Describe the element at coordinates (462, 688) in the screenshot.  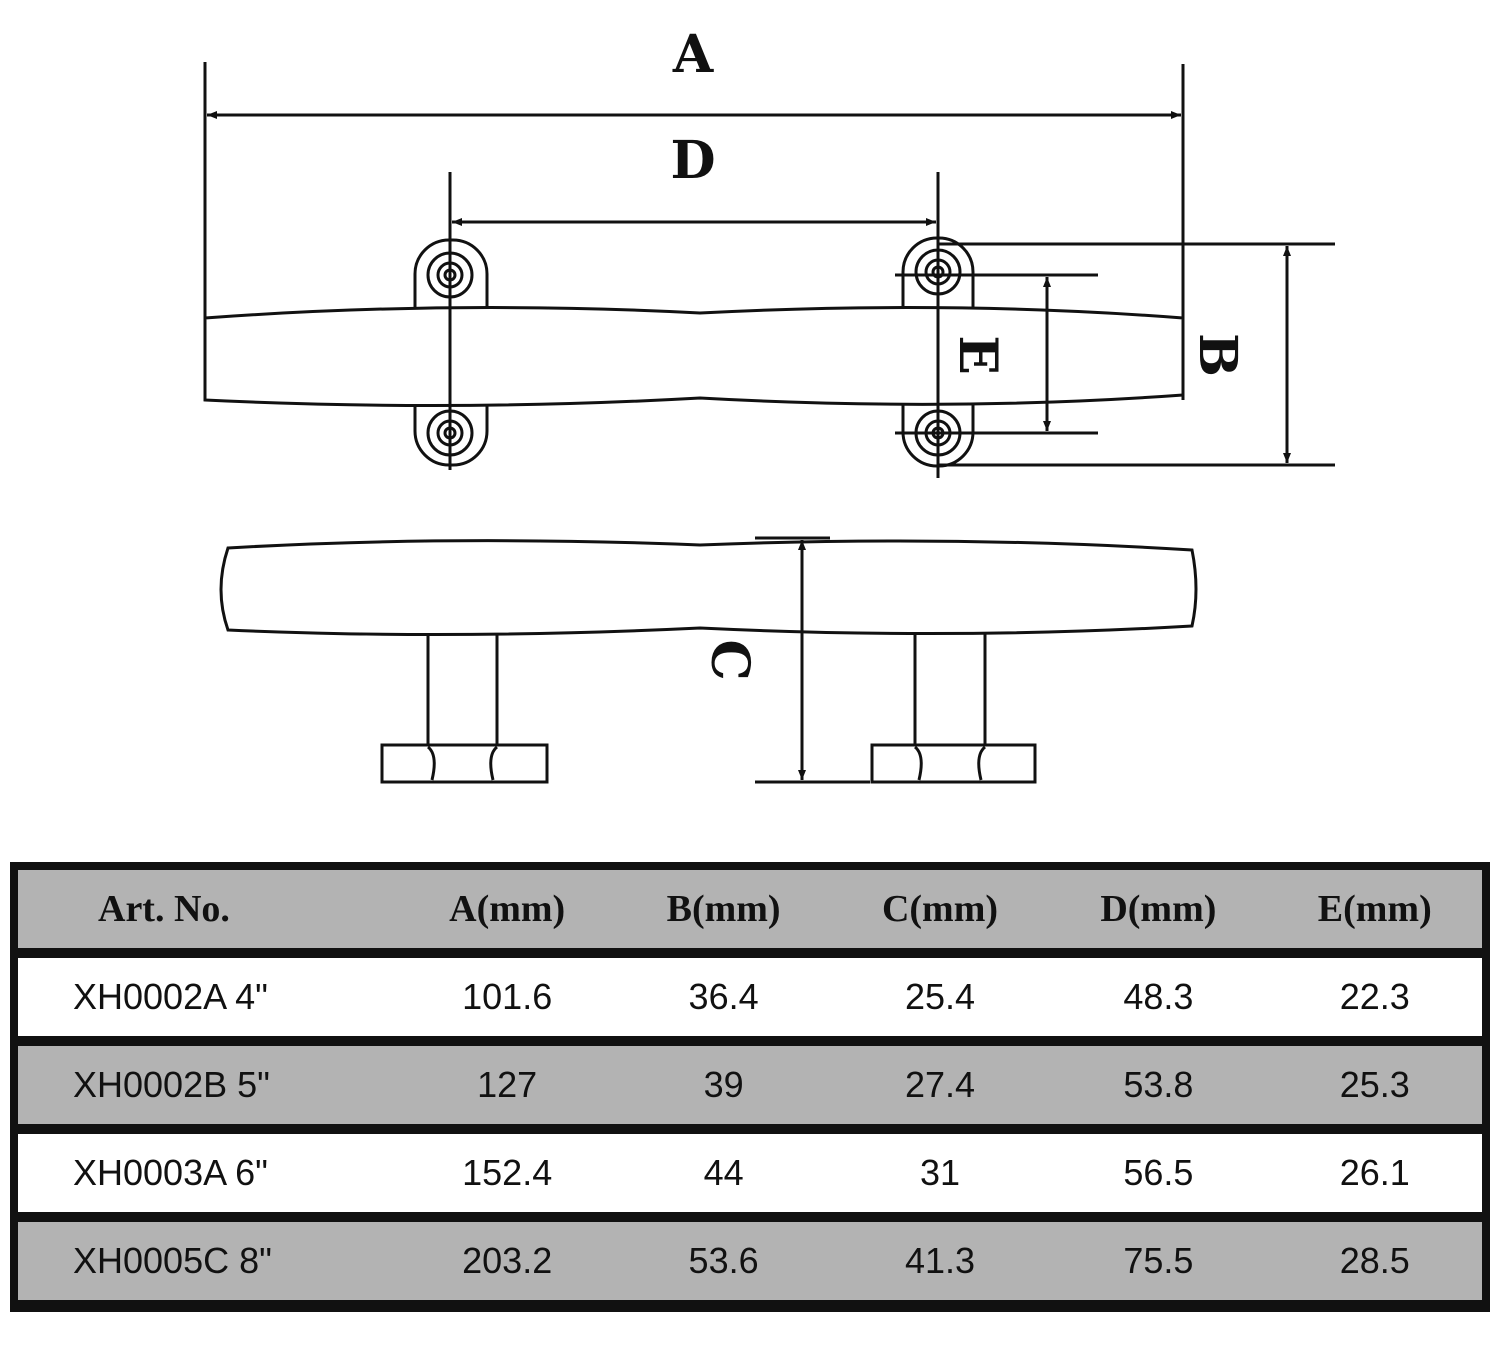
I see `left-post` at that location.